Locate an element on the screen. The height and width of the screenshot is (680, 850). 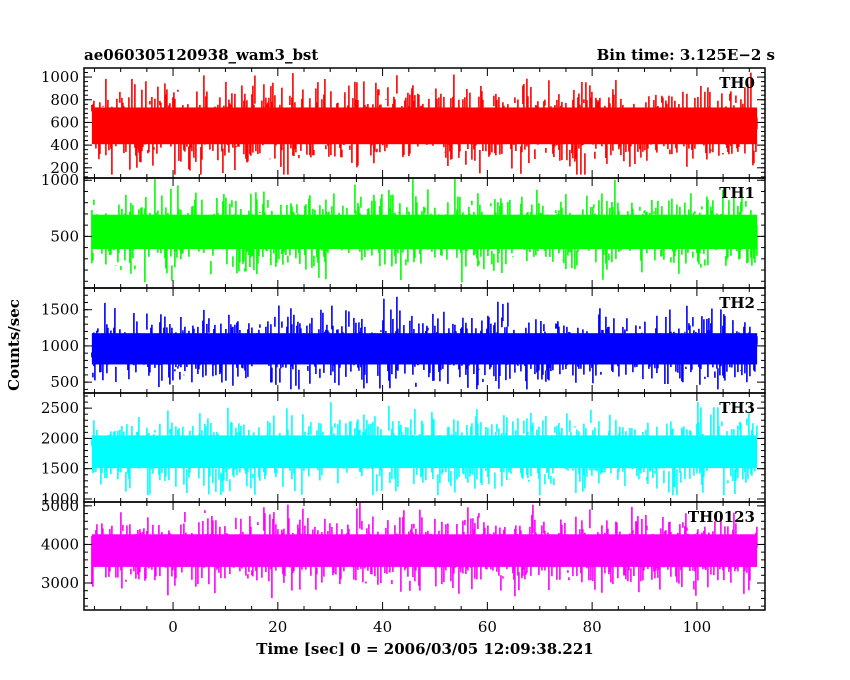
panel-th1: 500 1000 TH1 is located at coordinates (403, 230).